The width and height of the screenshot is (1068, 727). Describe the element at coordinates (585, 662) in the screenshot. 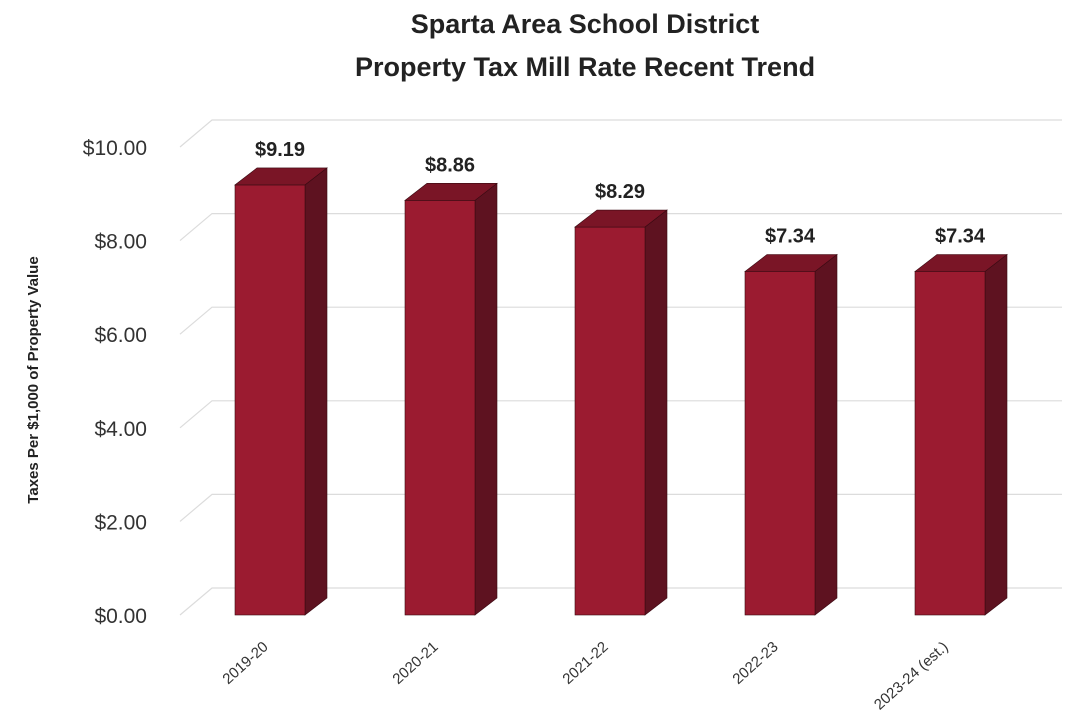

I see `x-tick-label: 2021-22` at that location.